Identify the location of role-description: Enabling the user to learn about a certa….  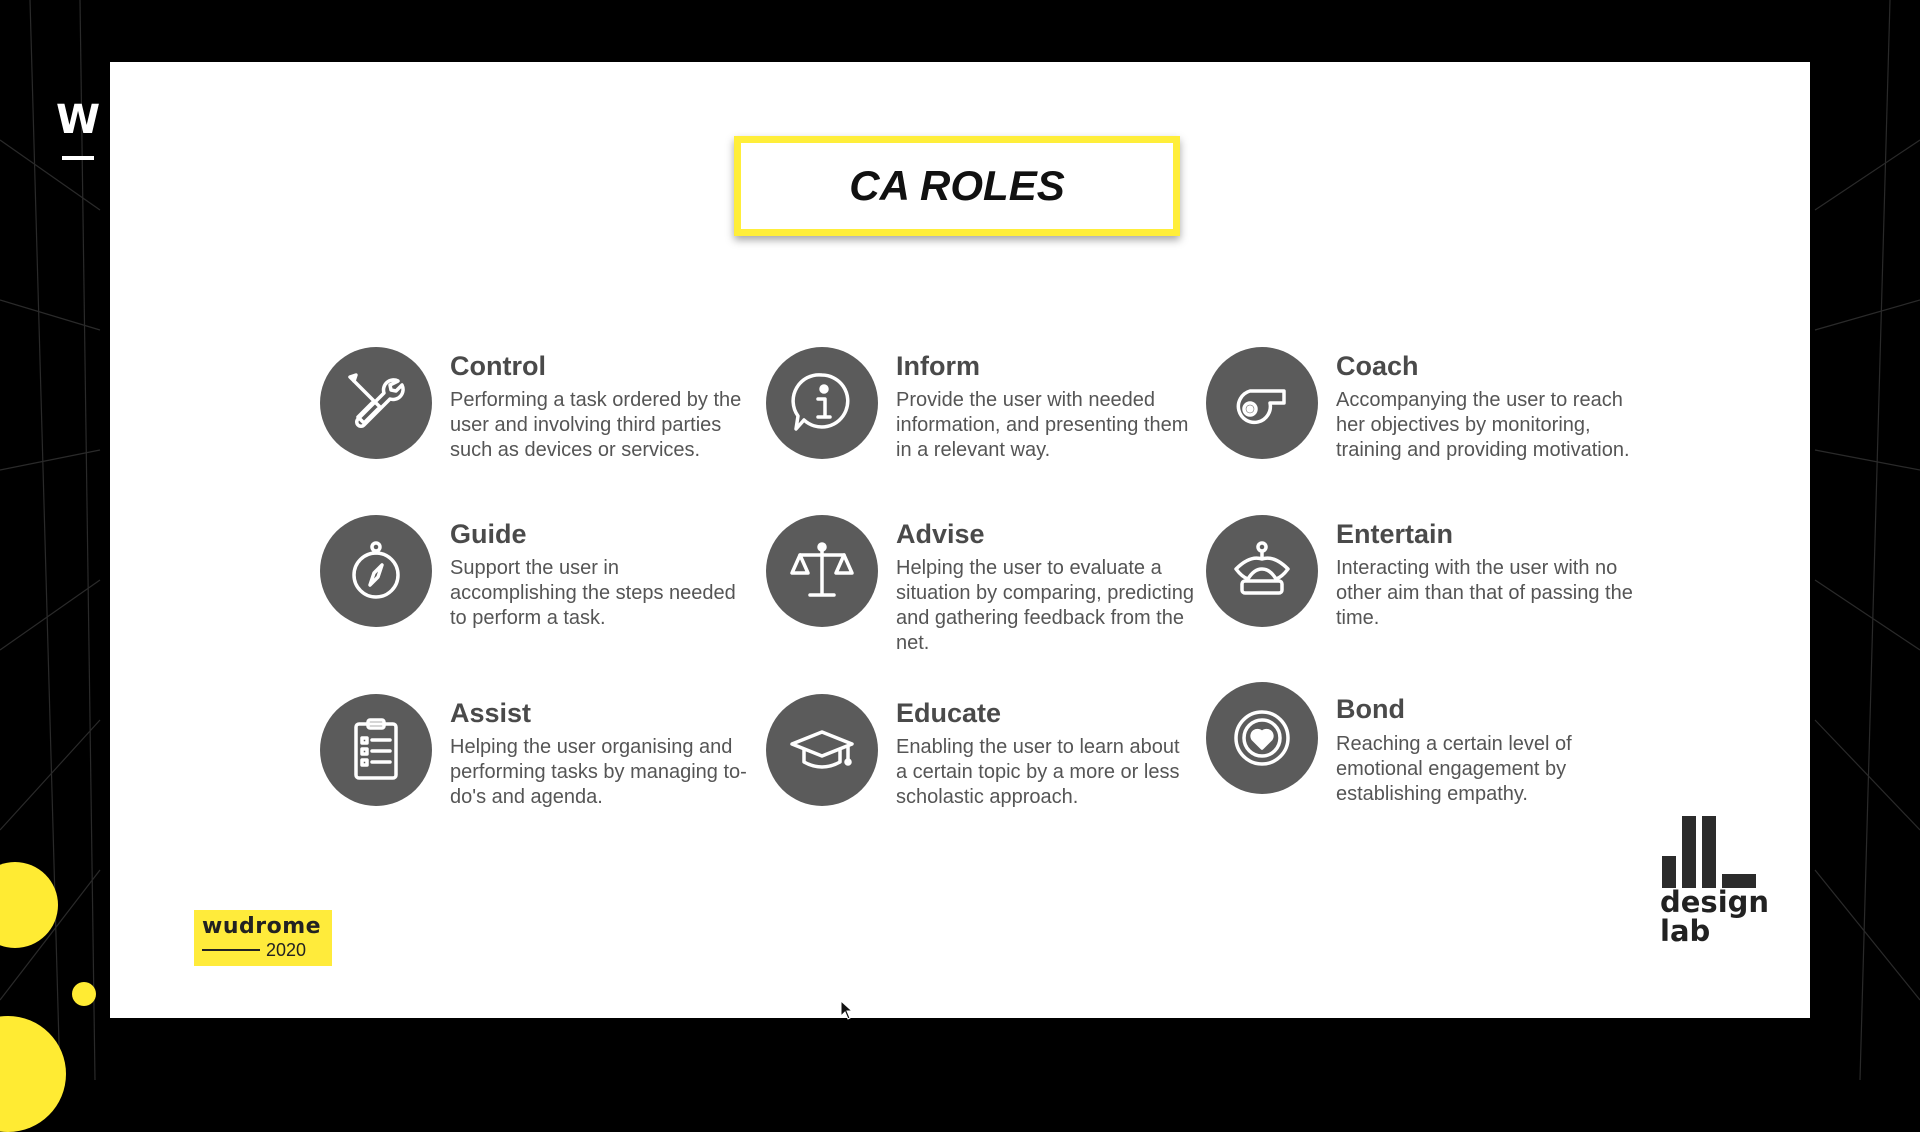
(1038, 772).